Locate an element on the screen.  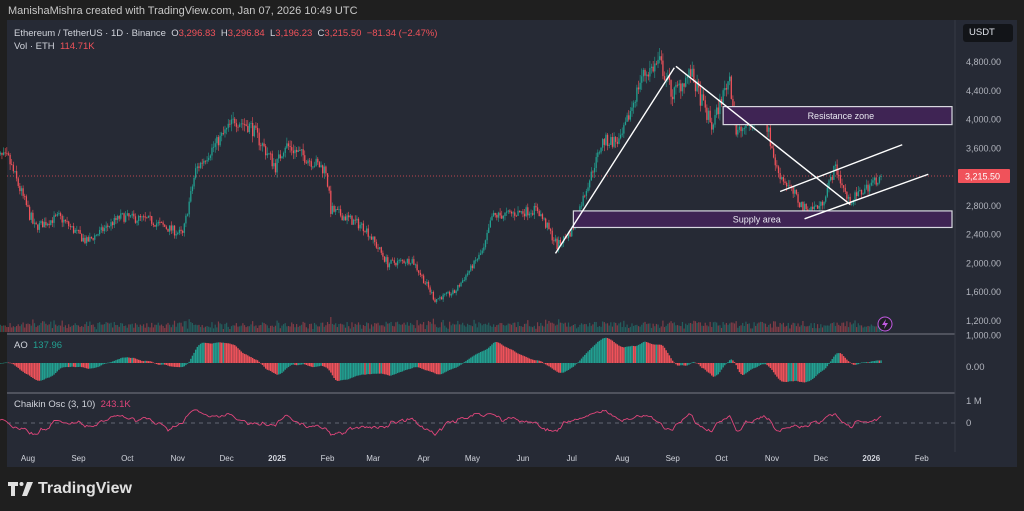
volume-label: Vol · ETH is located at coordinates (34, 46).